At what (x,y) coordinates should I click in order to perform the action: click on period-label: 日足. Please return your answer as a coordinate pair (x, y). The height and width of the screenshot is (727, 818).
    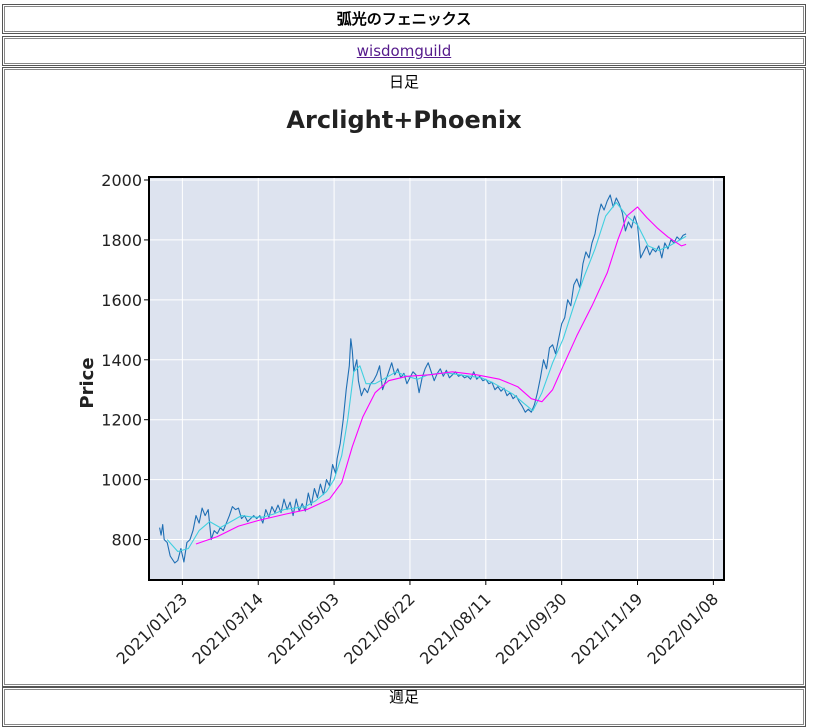
    Looking at the image, I should click on (403, 82).